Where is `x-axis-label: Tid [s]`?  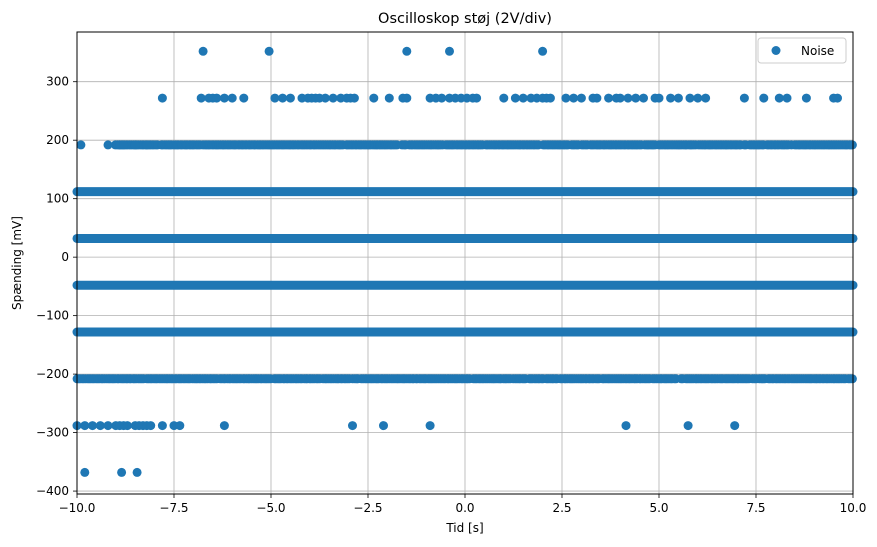 x-axis-label: Tid [s] is located at coordinates (464, 528).